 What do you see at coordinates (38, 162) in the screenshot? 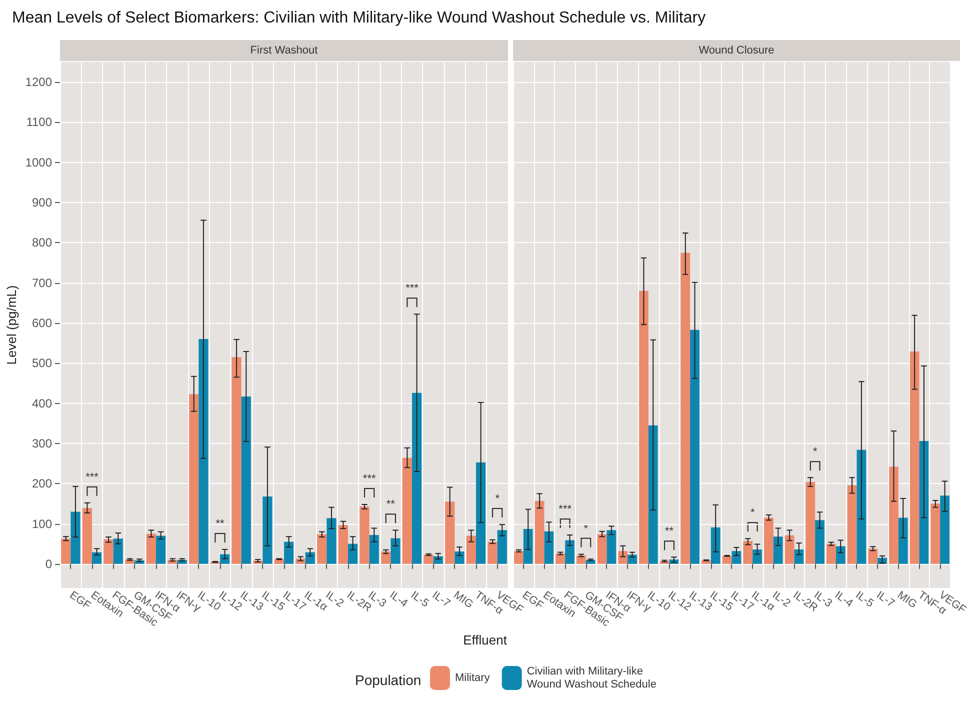
I see `y-tick-label: 1000` at bounding box center [38, 162].